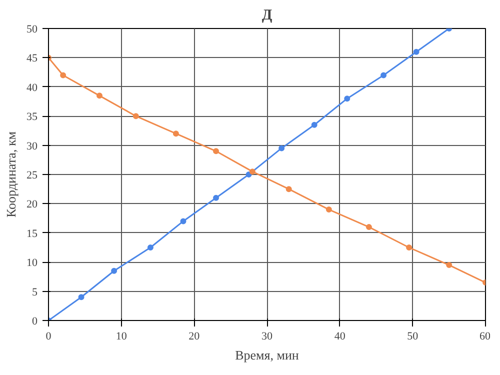  What do you see at coordinates (32, 263) in the screenshot?
I see `y-tick-label: 10` at bounding box center [32, 263].